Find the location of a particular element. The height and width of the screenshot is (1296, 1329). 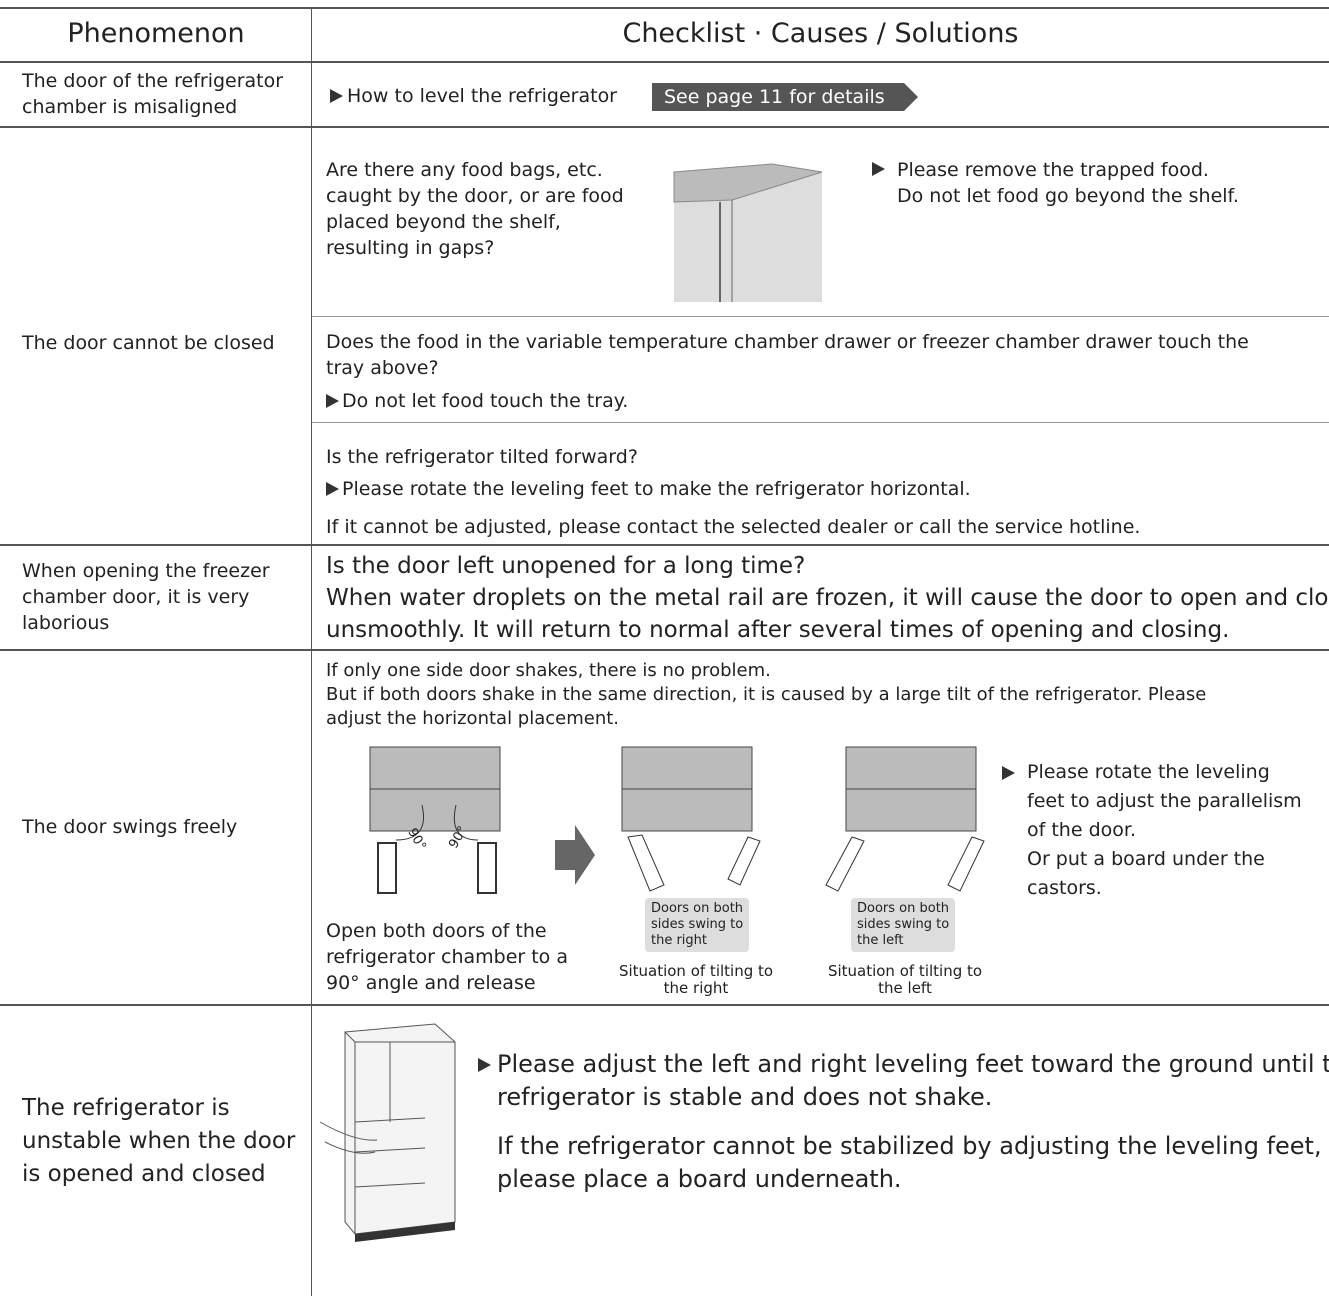

text-line: chamber is misaligned is located at coordinates (130, 107).